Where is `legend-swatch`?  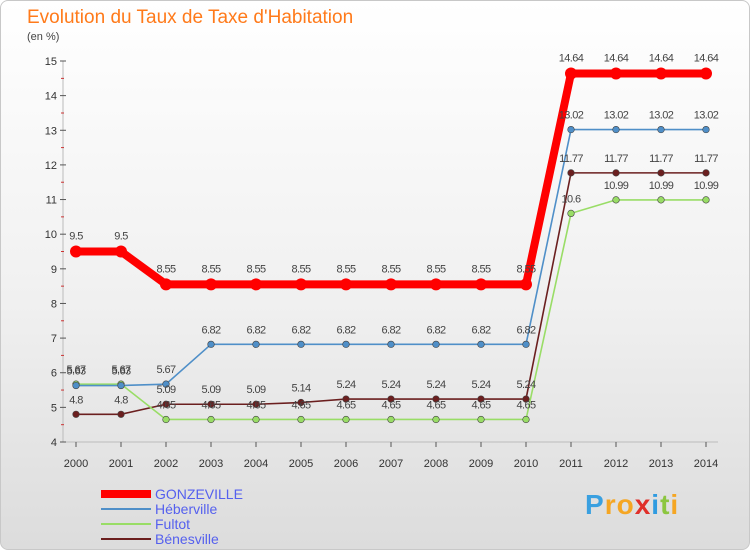
legend-swatch is located at coordinates (126, 509).